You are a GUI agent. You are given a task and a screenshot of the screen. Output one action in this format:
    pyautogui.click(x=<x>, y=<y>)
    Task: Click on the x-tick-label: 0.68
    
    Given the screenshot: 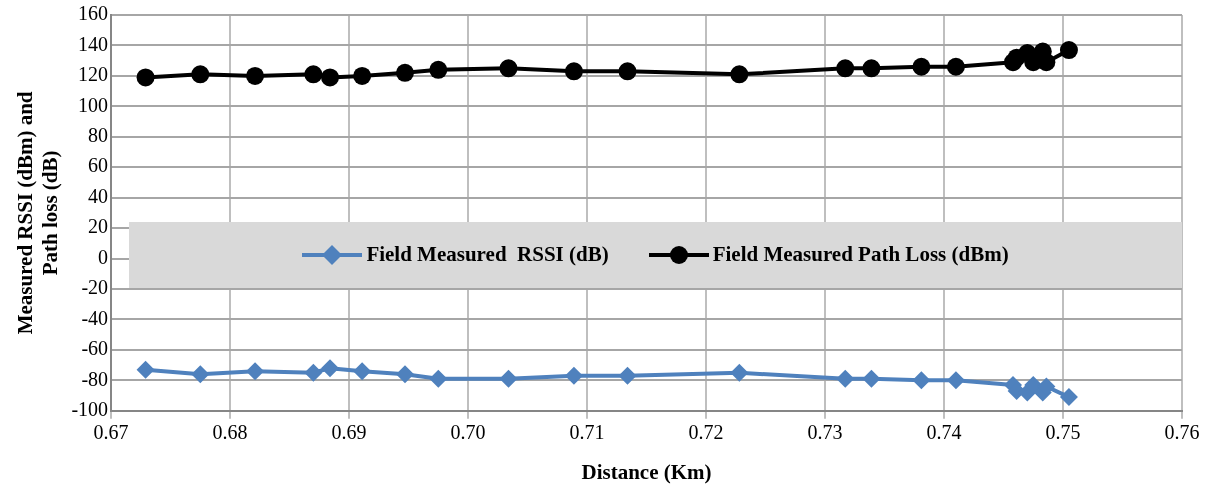 What is the action you would take?
    pyautogui.click(x=230, y=432)
    